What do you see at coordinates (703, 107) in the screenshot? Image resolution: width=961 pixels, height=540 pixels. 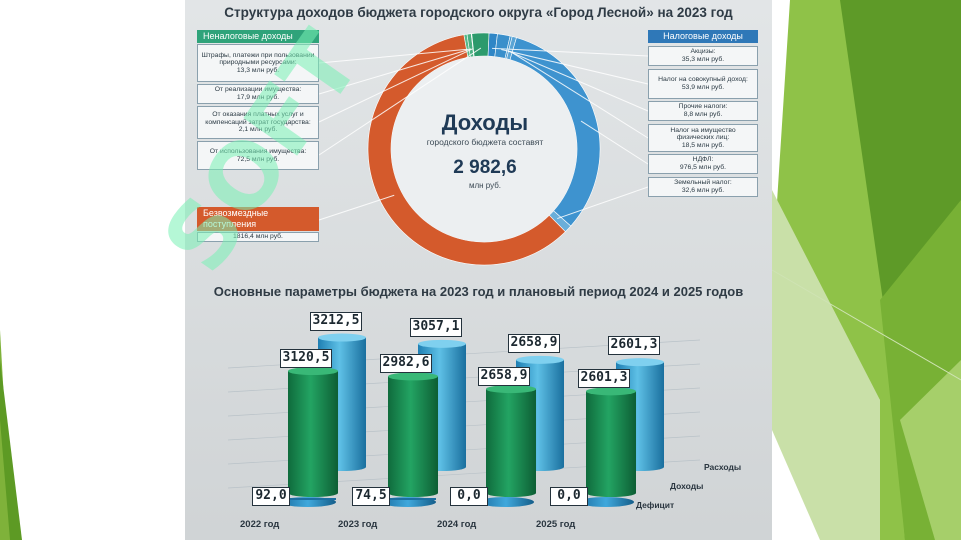 I see `slice-label-text: Прочие налоги:` at bounding box center [703, 107].